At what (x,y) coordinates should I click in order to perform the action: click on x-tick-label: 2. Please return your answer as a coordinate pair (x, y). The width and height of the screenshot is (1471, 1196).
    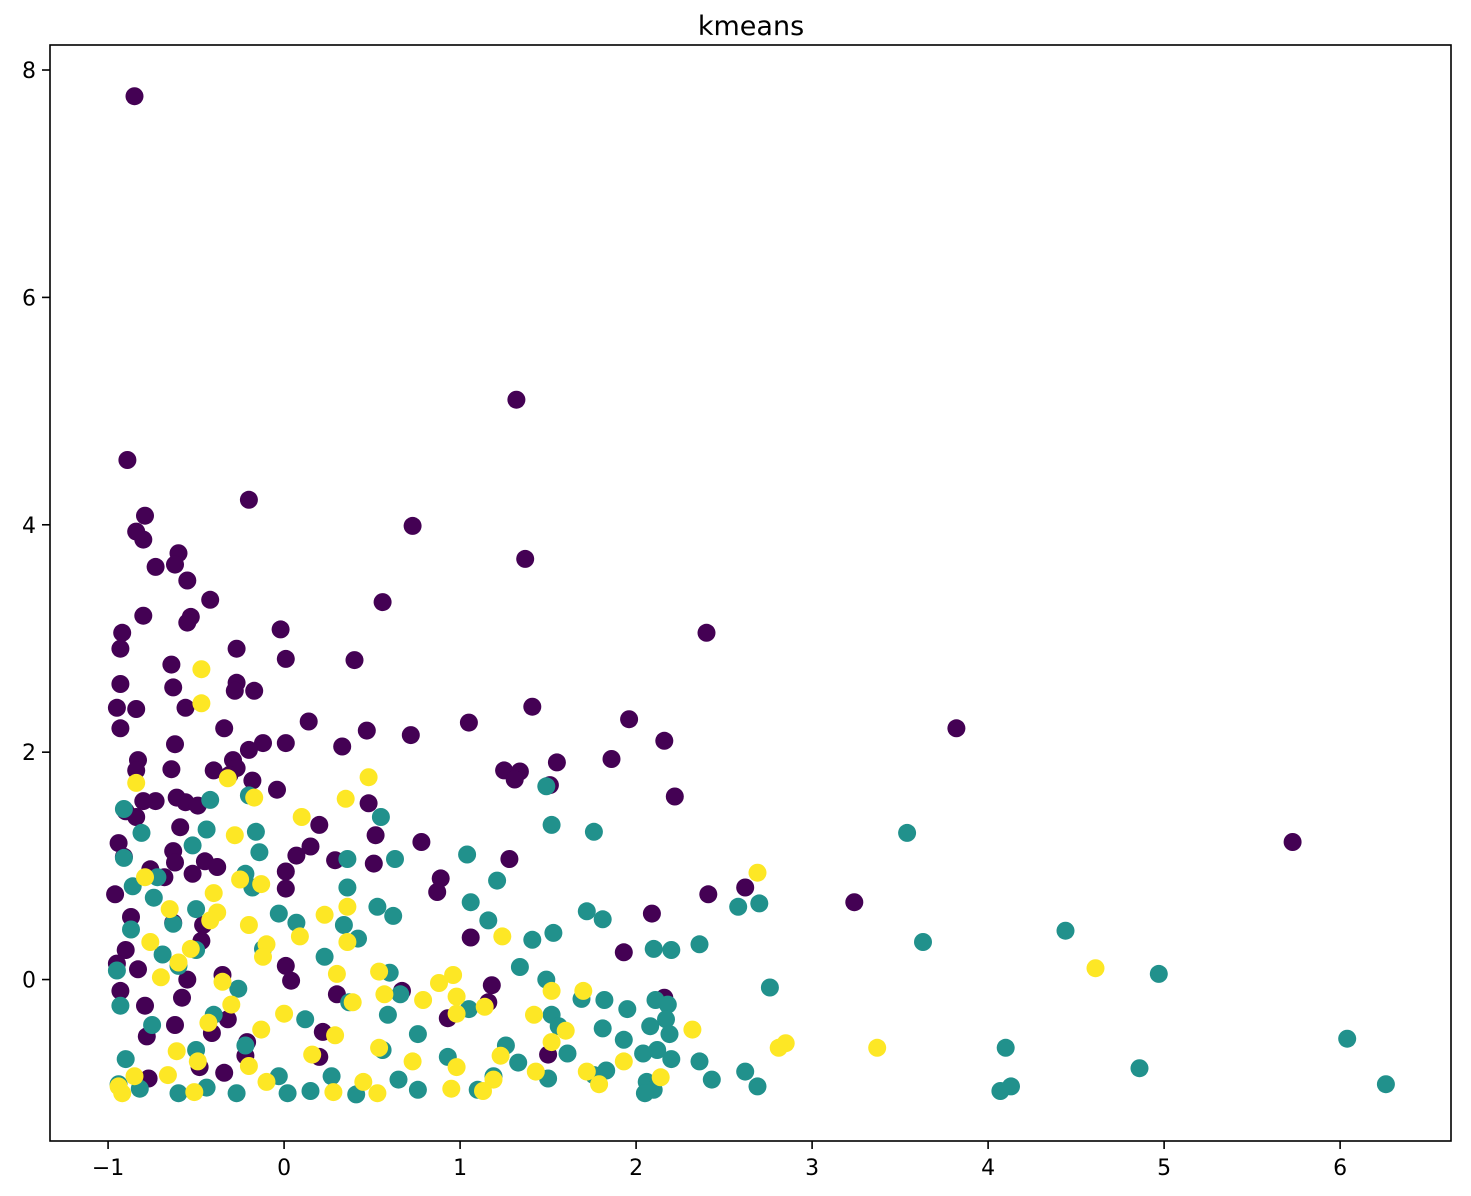
    Looking at the image, I should click on (636, 1168).